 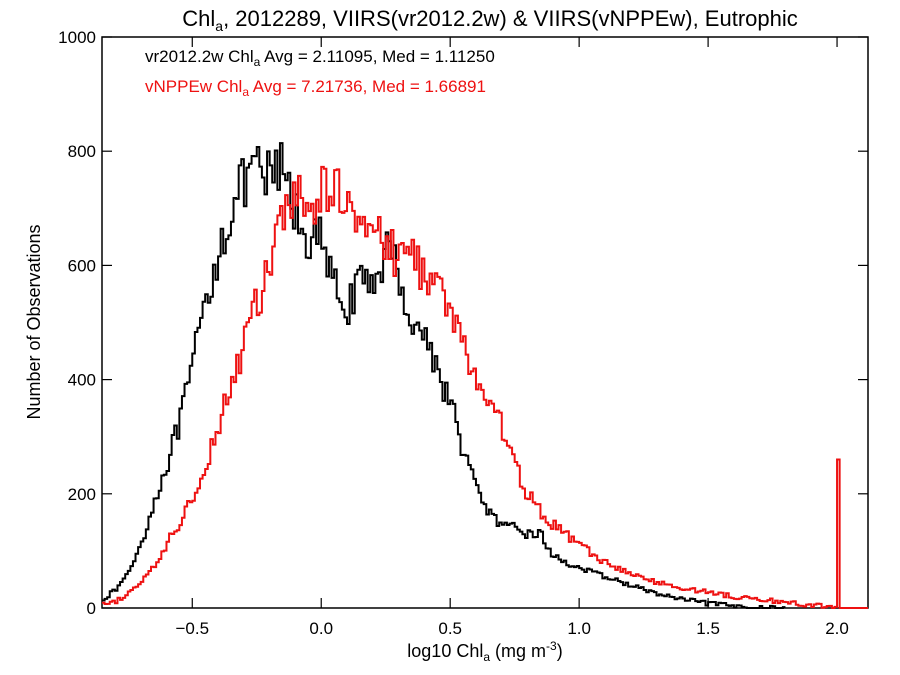 What do you see at coordinates (82, 151) in the screenshot?
I see `y-tick-label: 800` at bounding box center [82, 151].